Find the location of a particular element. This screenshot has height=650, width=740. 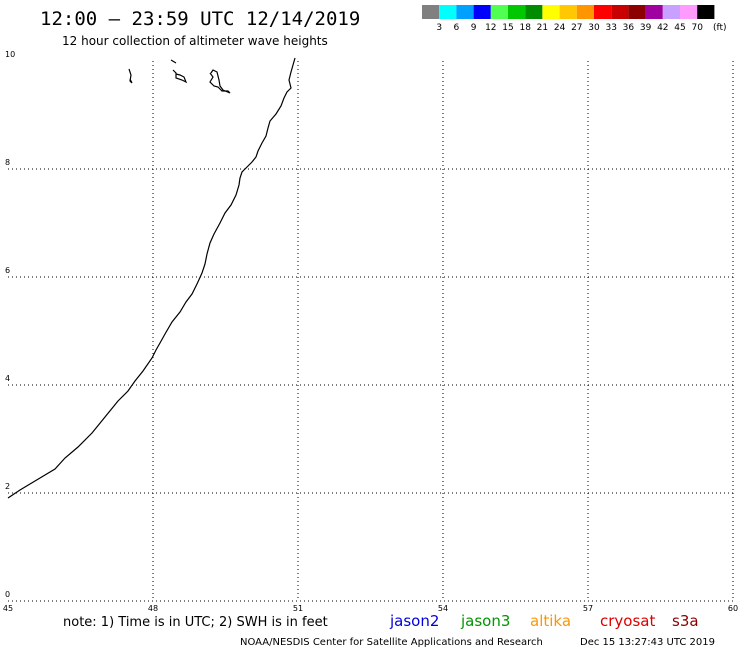

legend-bin-label: 27 is located at coordinates (576, 28).